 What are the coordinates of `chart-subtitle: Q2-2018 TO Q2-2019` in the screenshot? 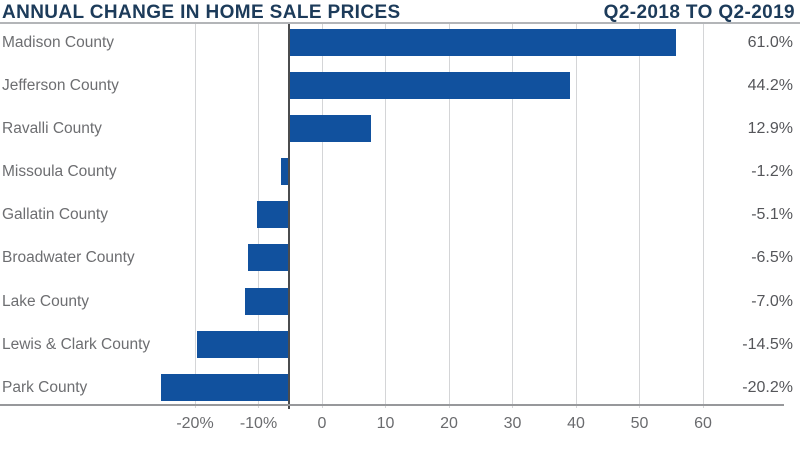 It's located at (699, 12).